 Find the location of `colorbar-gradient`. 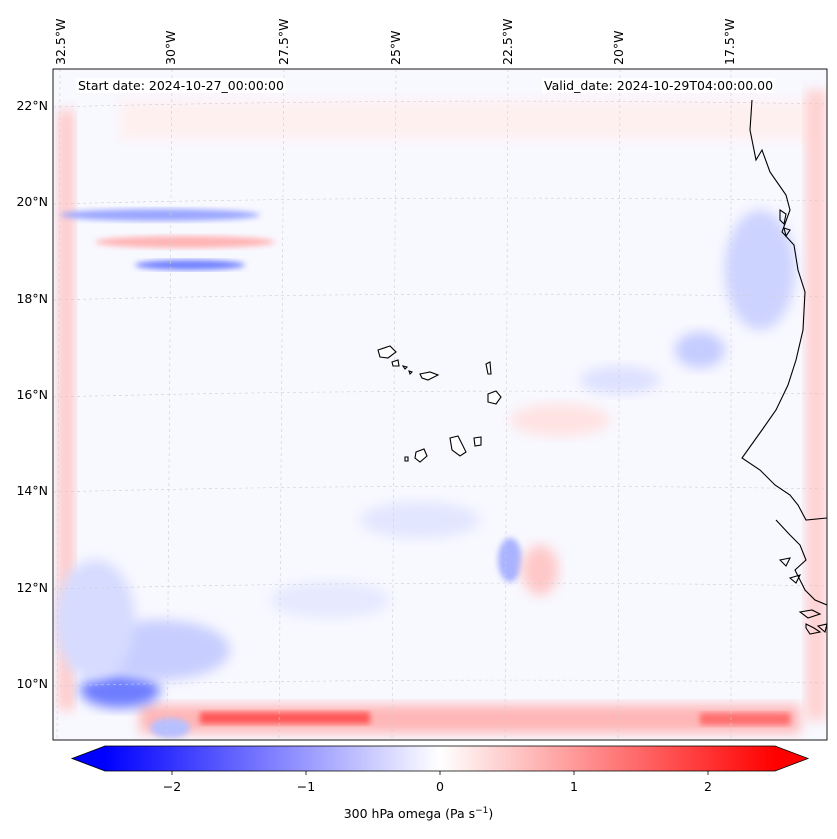

colorbar-gradient is located at coordinates (440, 758).